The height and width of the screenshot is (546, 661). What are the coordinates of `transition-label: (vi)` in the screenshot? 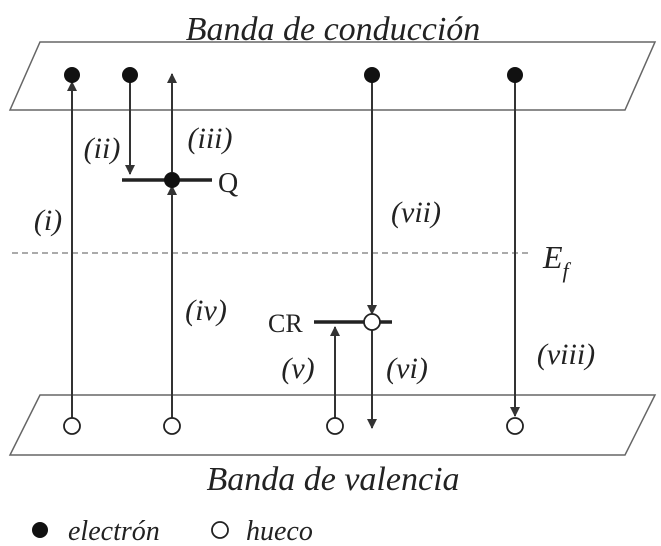 It's located at (407, 368).